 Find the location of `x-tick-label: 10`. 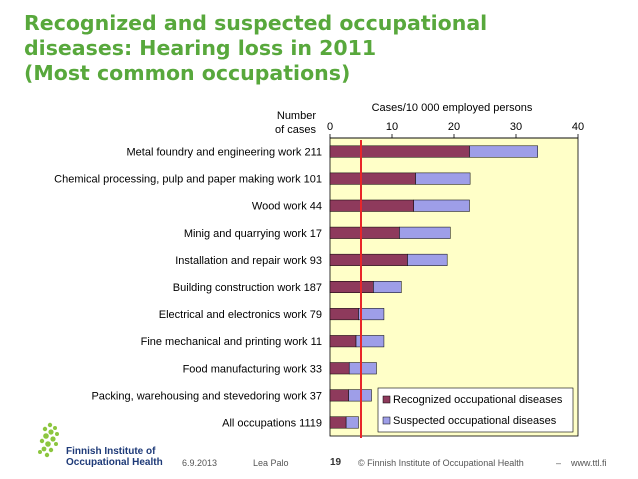

x-tick-label: 10 is located at coordinates (392, 127).